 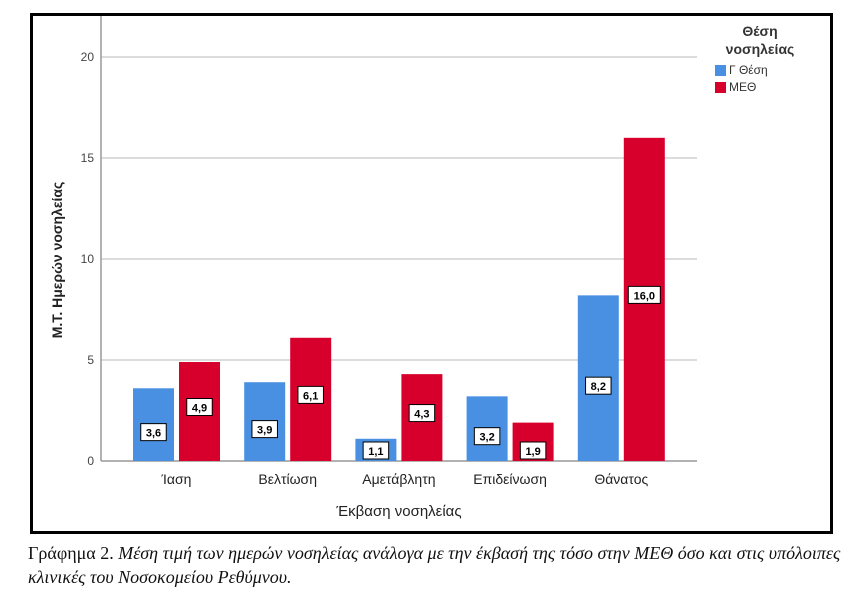 I want to click on x-category-label: Επιδείνωση, so click(x=510, y=479).